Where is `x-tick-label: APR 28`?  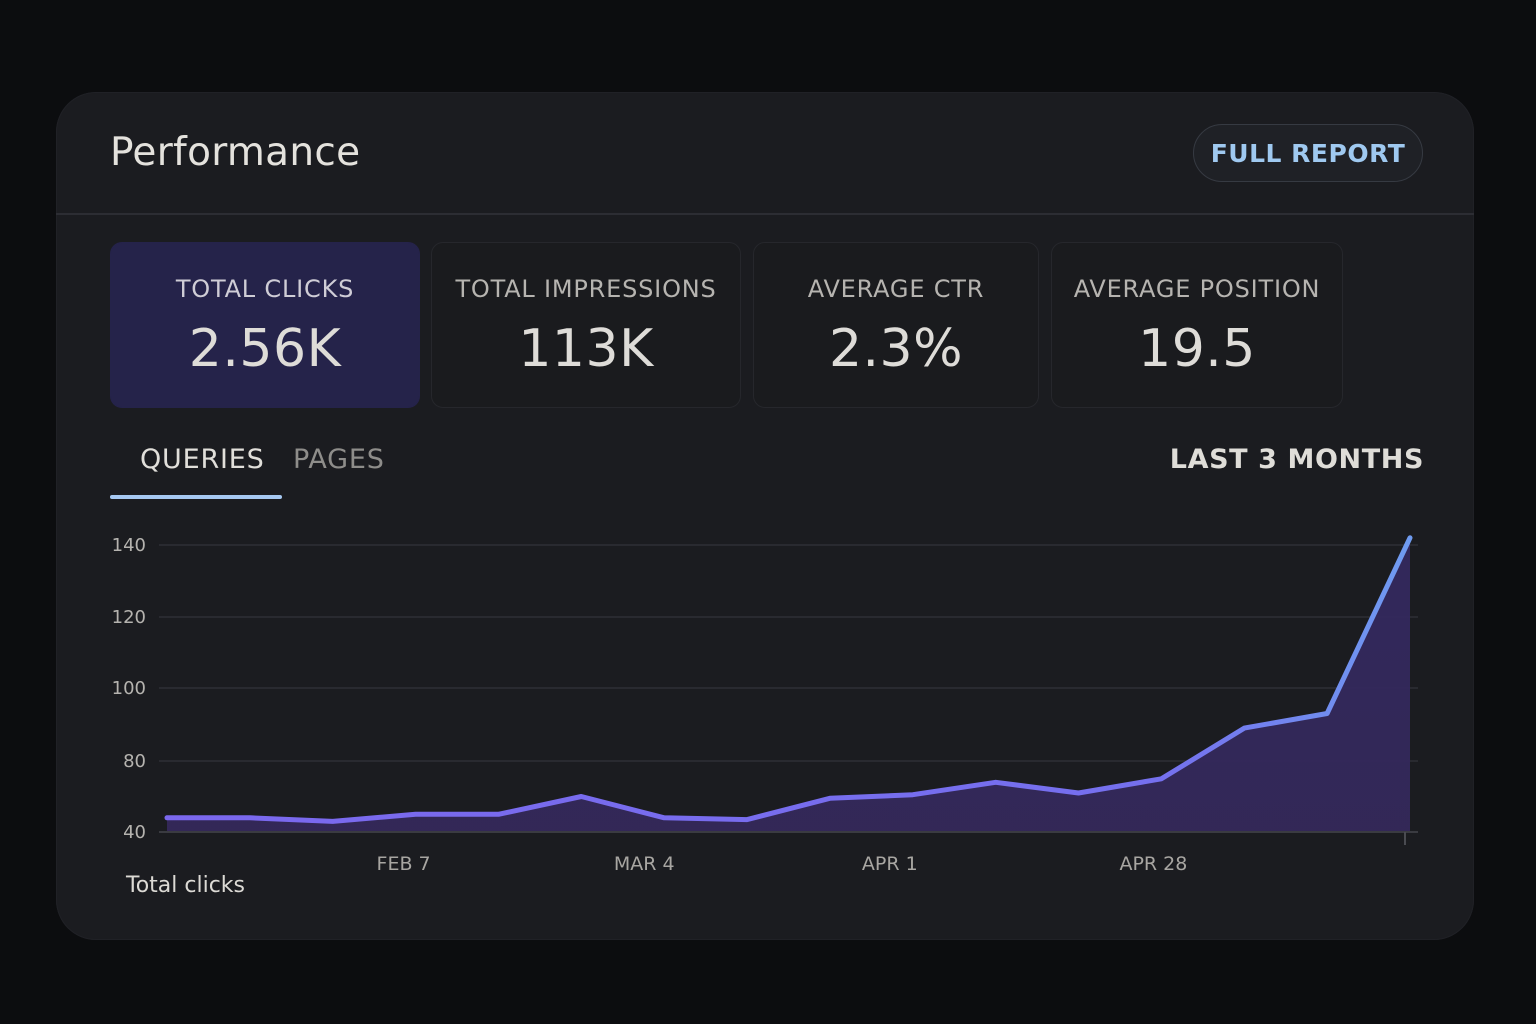 x-tick-label: APR 28 is located at coordinates (1153, 864).